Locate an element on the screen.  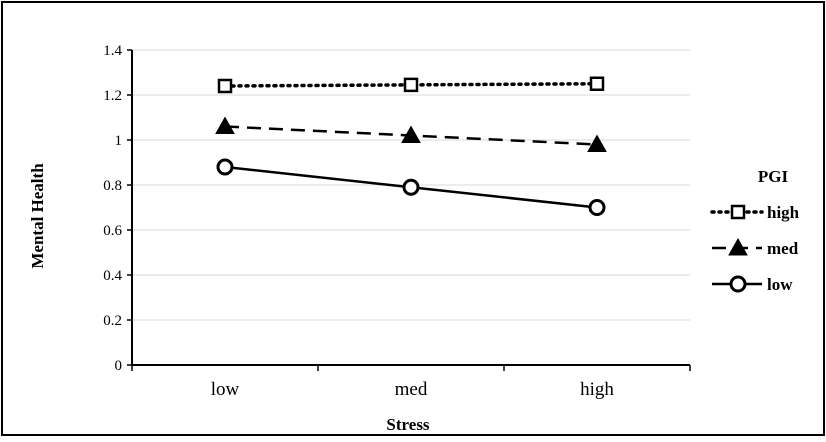
series-med is located at coordinates (411, 134).